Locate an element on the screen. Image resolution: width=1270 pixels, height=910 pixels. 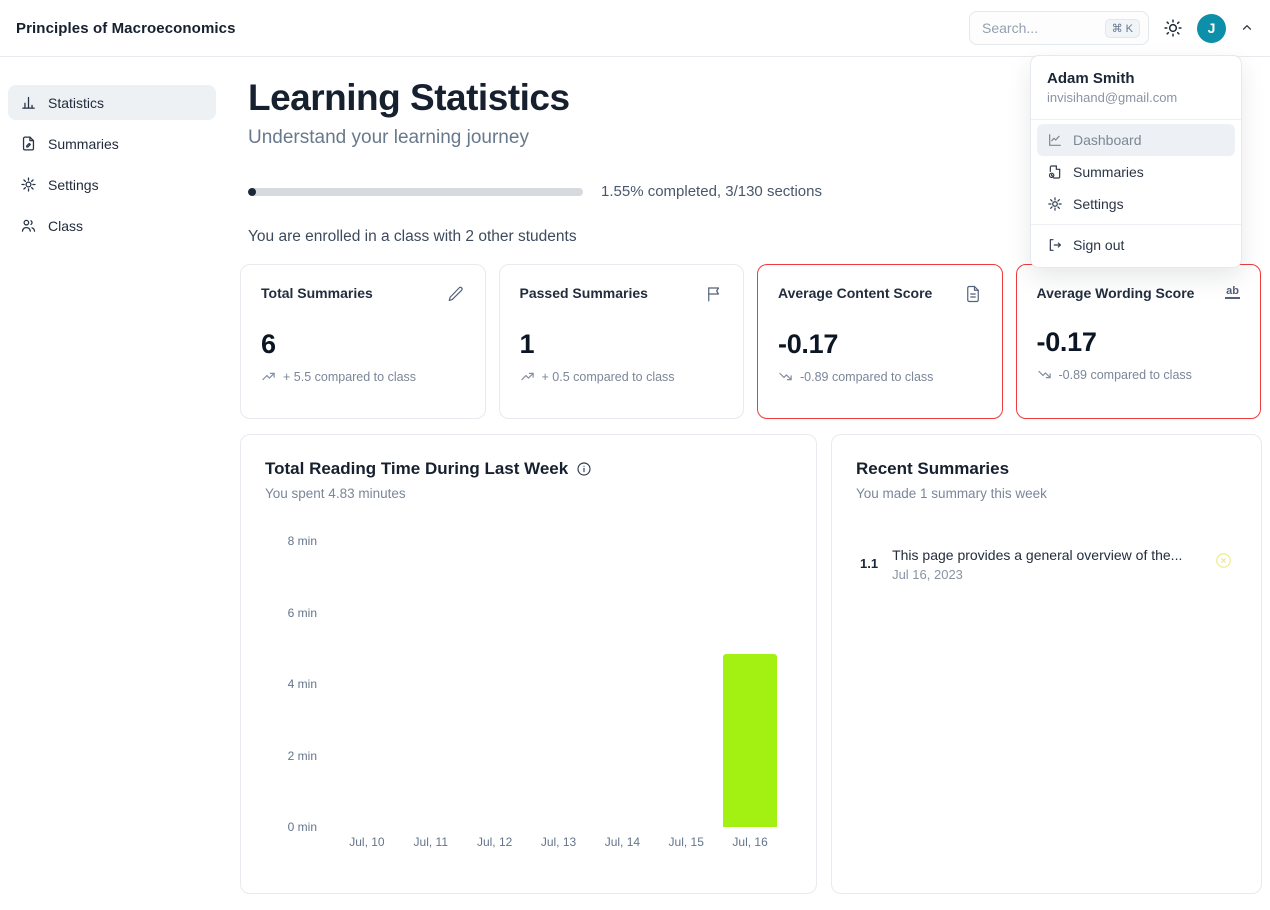
line-chart-icon is located at coordinates (1055, 140).